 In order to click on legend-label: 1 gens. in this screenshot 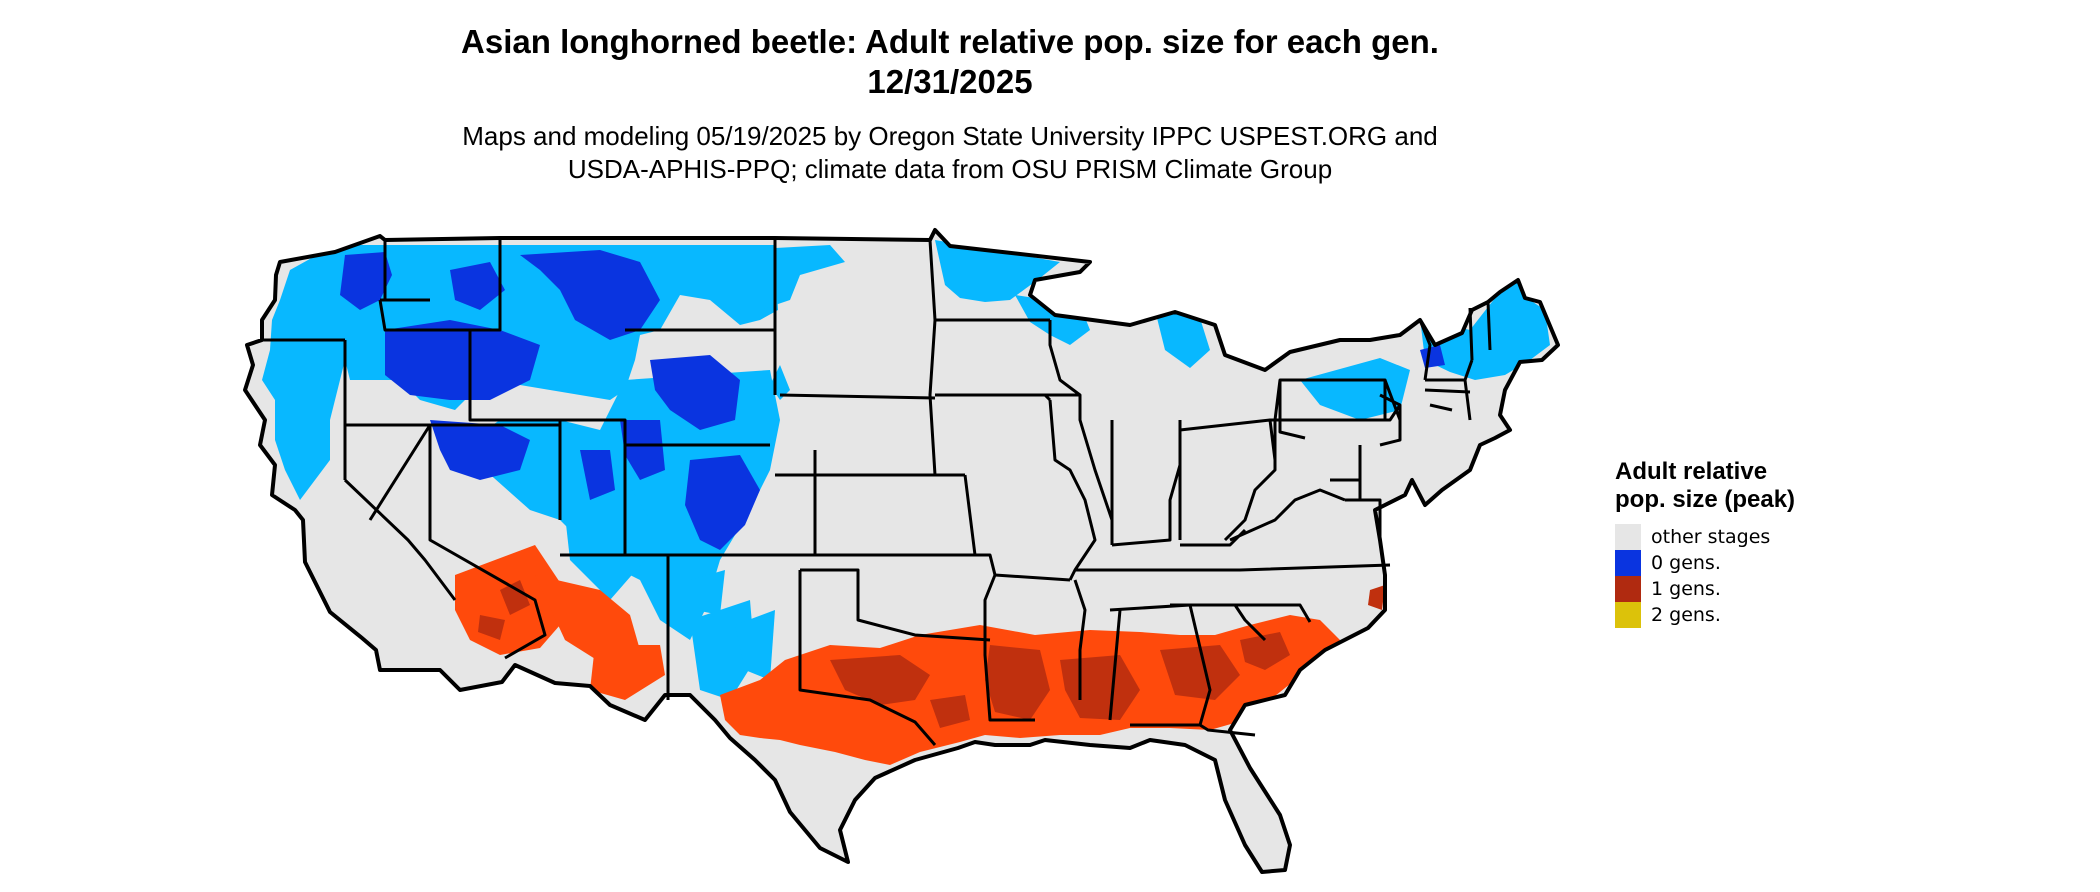, I will do `click(1686, 589)`.